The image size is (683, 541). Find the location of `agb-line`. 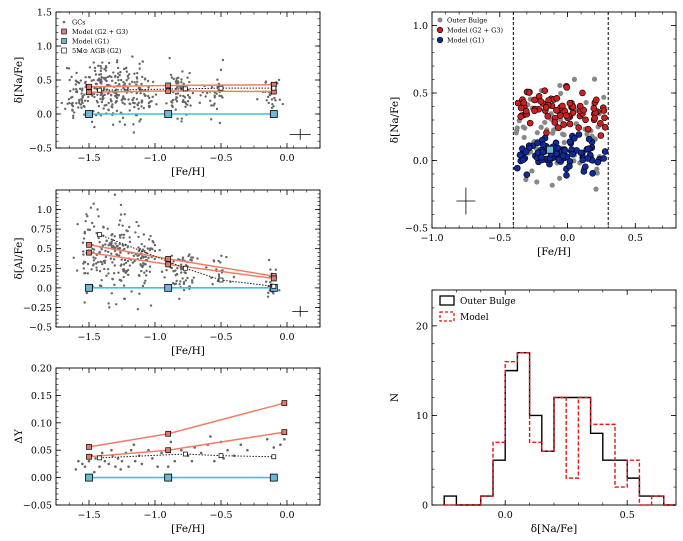

agb-line is located at coordinates (186, 260).